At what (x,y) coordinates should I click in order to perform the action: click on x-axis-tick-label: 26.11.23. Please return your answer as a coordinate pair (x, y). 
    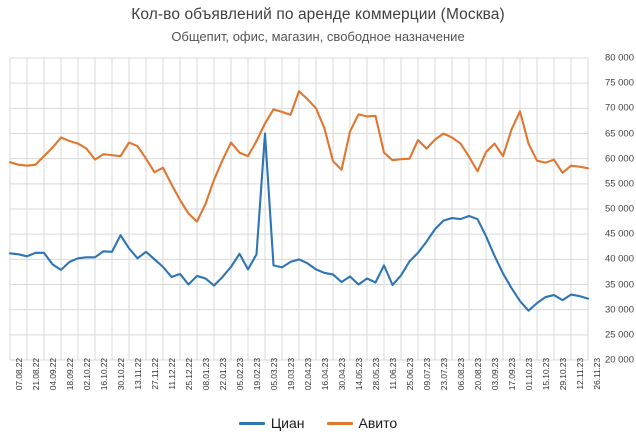
    Looking at the image, I should click on (597, 374).